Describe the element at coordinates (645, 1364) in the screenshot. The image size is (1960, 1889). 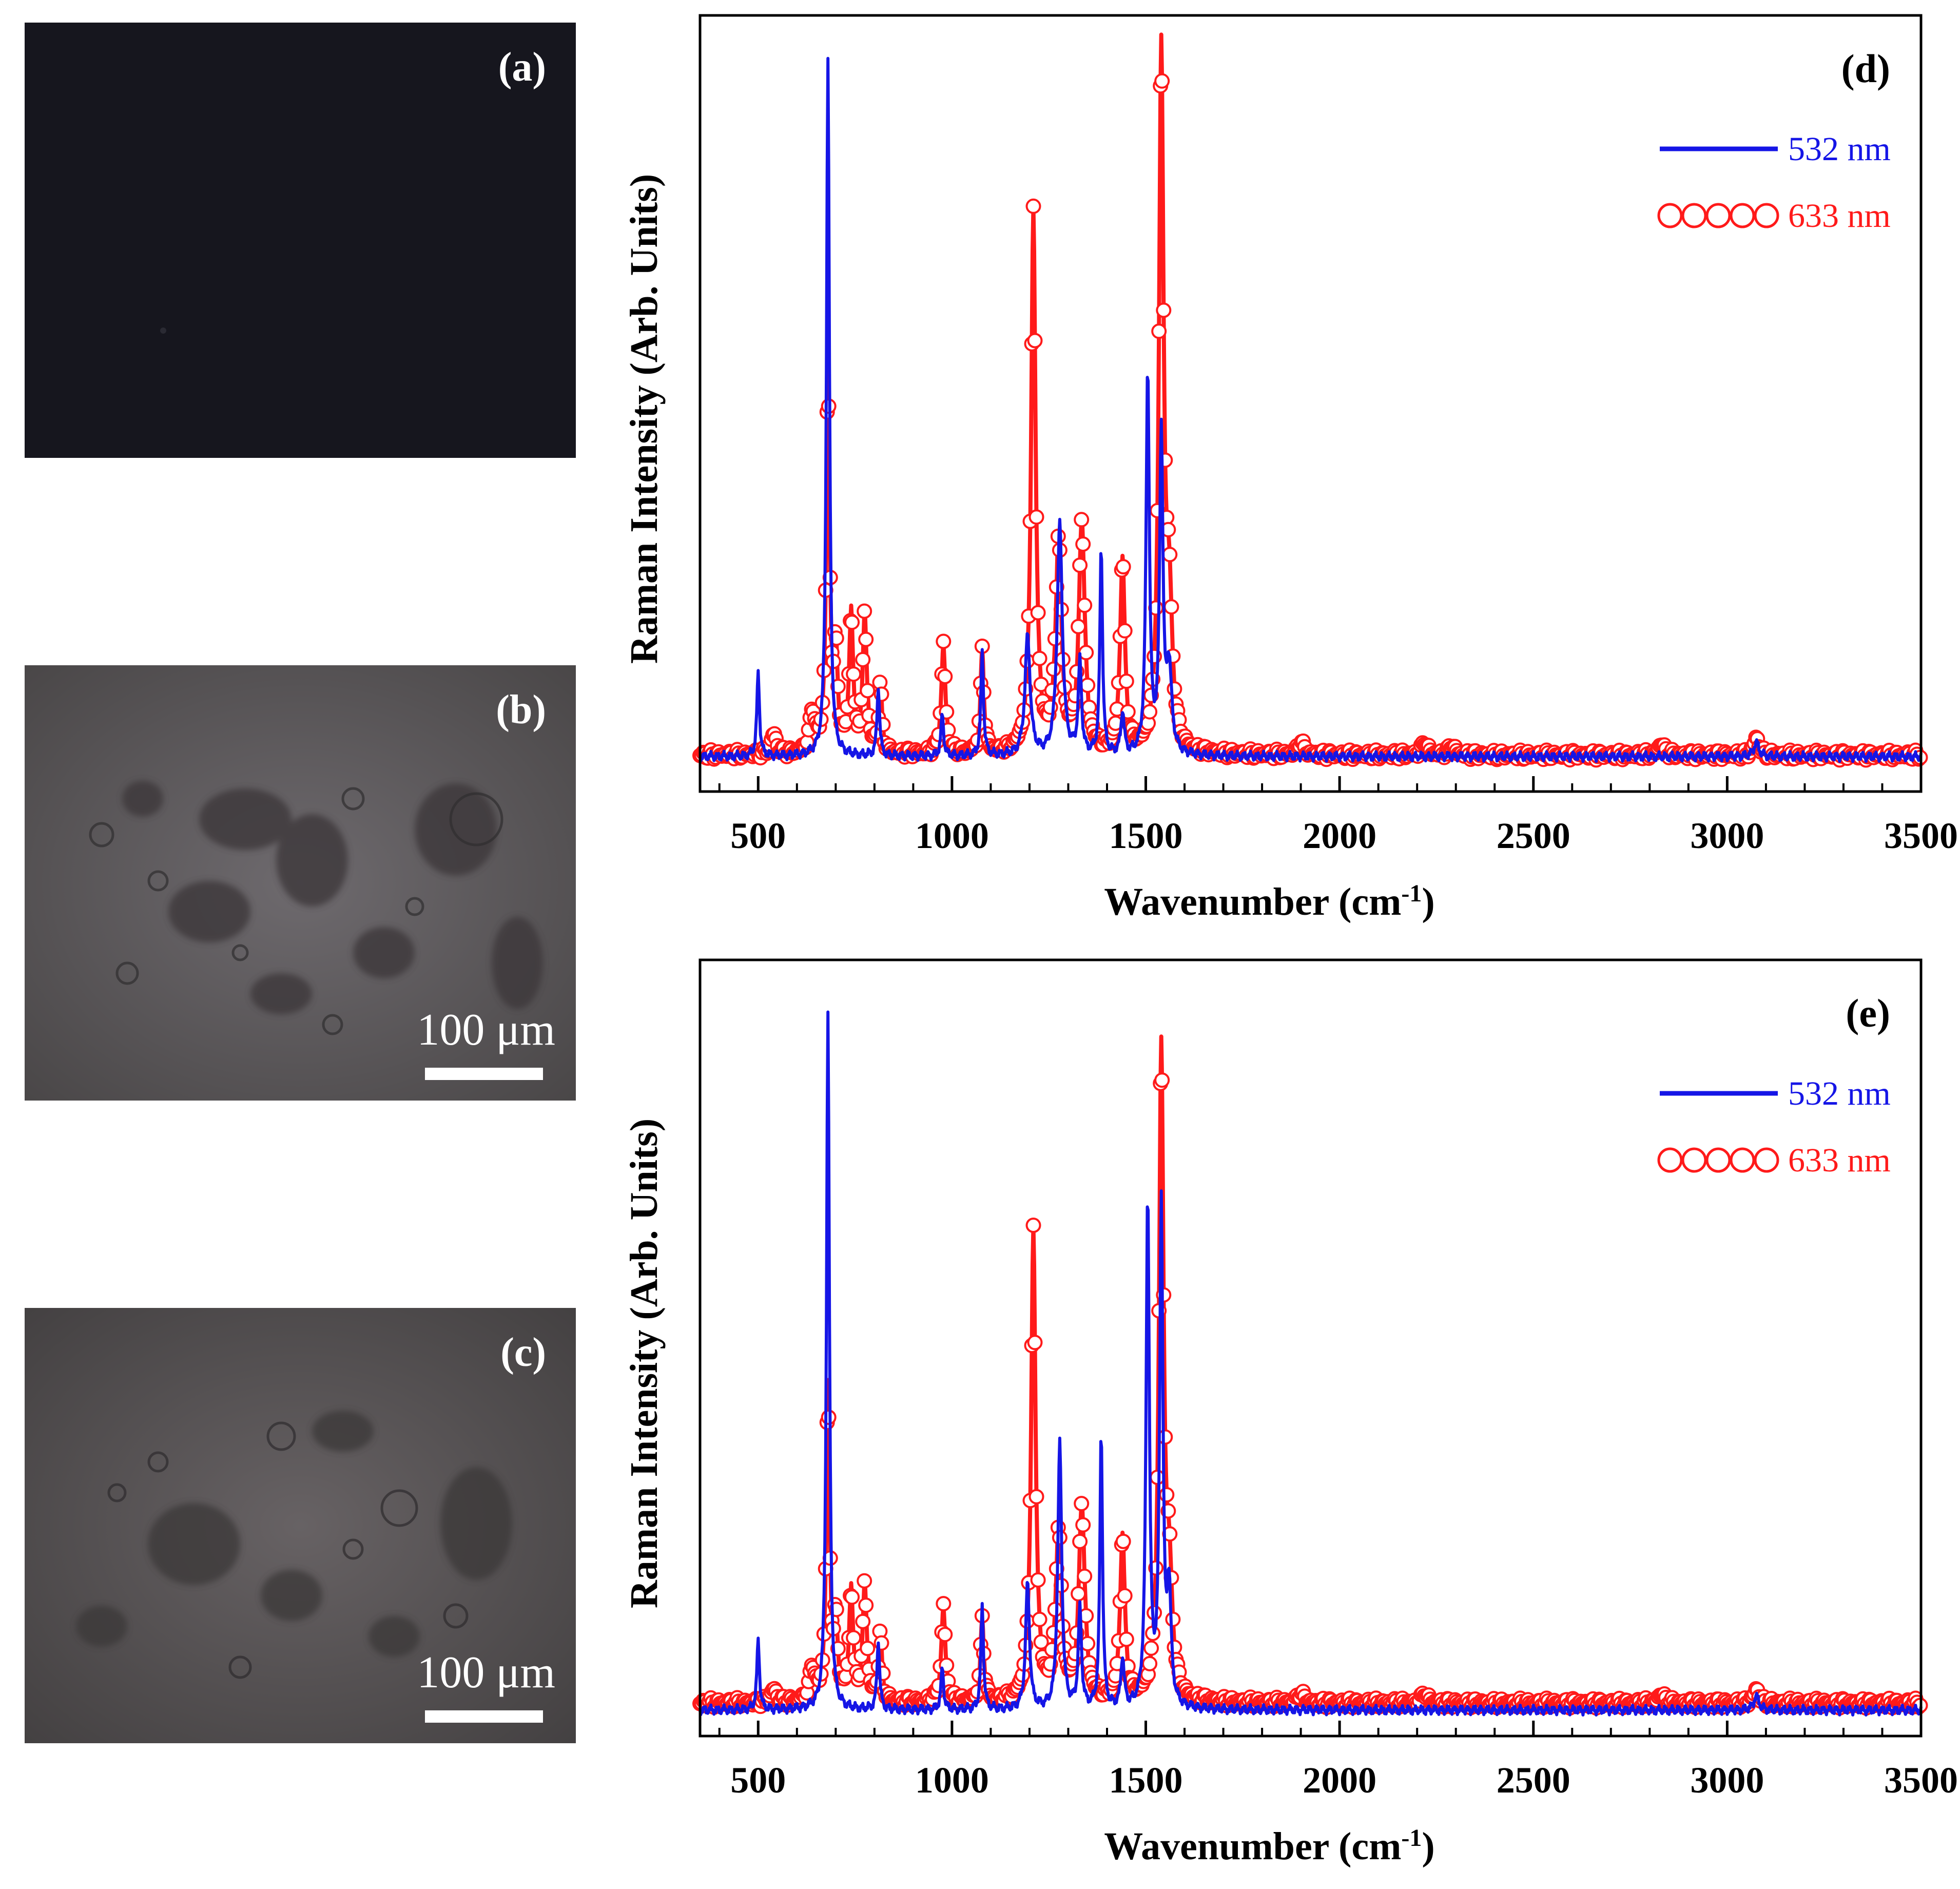
I see `y-axis-title-e: Raman Intensity (Arb. Units)` at that location.